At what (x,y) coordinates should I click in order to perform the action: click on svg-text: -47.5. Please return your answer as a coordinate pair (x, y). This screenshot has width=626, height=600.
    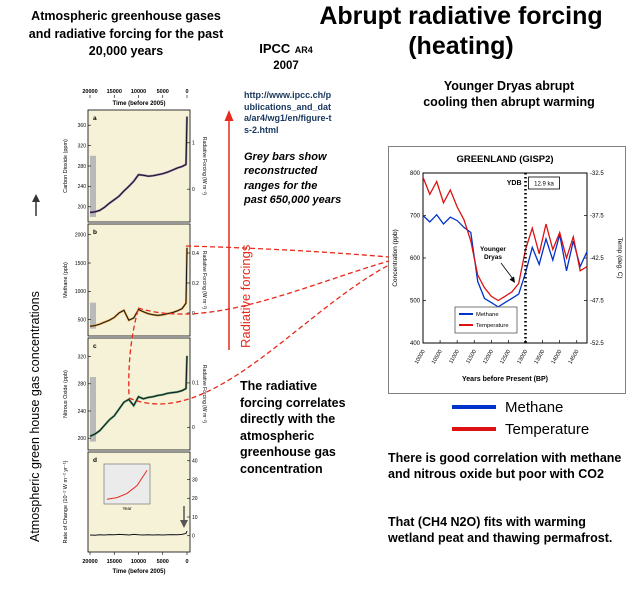
    Looking at the image, I should click on (597, 302).